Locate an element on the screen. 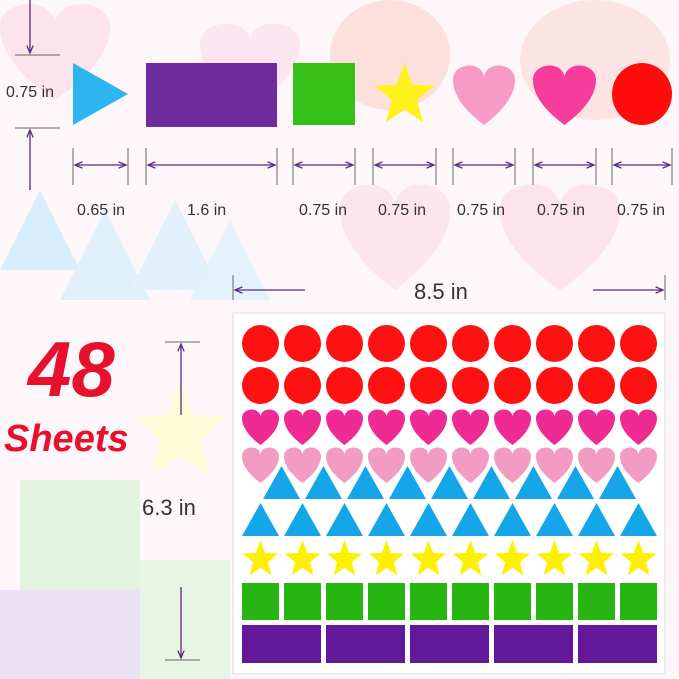 The height and width of the screenshot is (679, 679). sheet-width-label: 8.5 in is located at coordinates (441, 291).